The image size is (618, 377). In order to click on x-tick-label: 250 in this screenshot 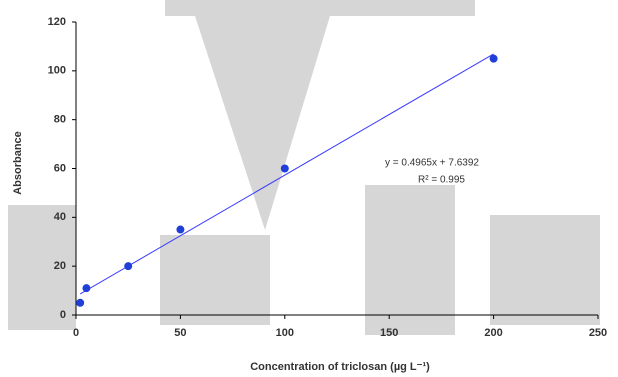, I will do `click(598, 333)`.